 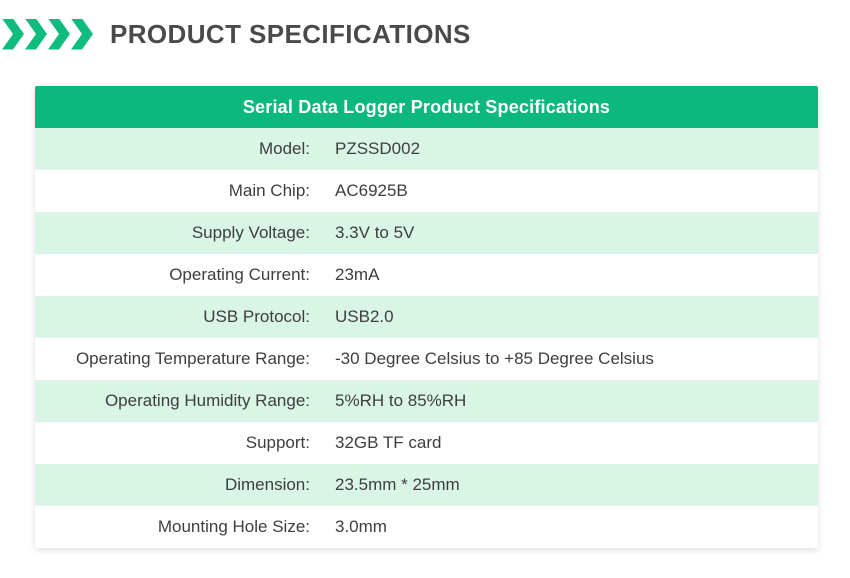 I want to click on table-row: USB Protocol: USB2.0, so click(x=426, y=317).